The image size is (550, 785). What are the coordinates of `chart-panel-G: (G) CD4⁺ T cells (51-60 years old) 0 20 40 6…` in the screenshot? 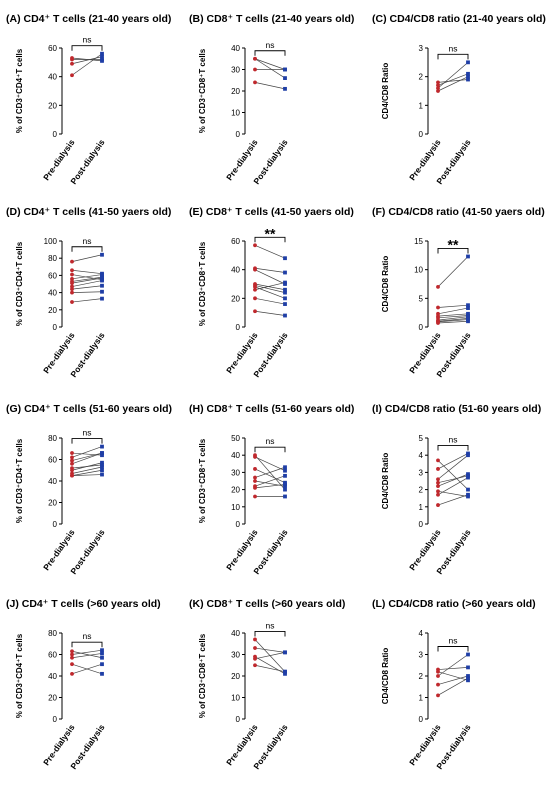 It's located at (89, 489).